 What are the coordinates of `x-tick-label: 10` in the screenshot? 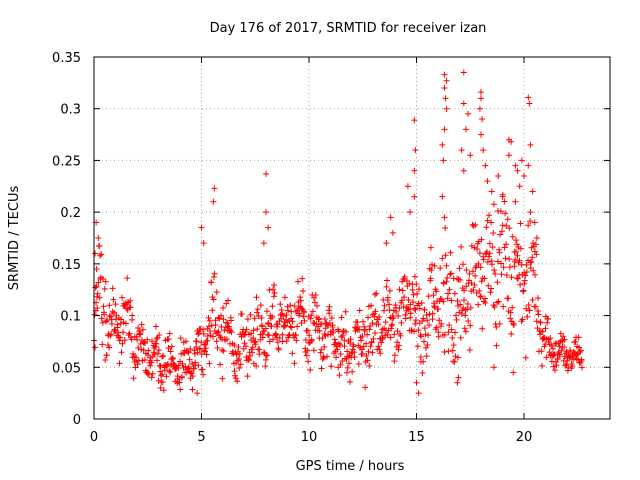 It's located at (309, 437).